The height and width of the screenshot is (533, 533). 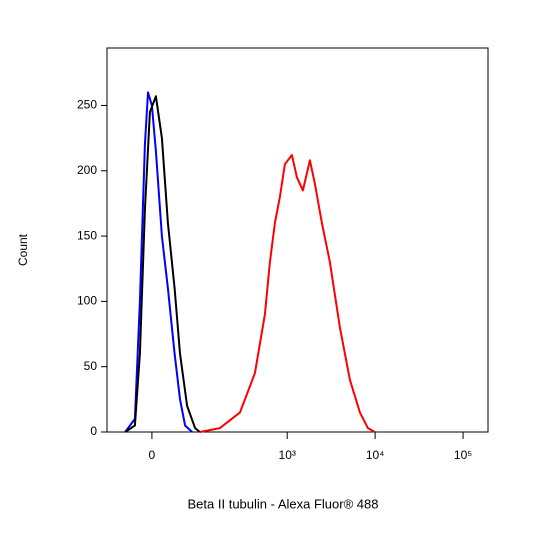 I want to click on x-axis-title: Beta II tubulin - Alexa Fluor® 488, so click(x=283, y=503).